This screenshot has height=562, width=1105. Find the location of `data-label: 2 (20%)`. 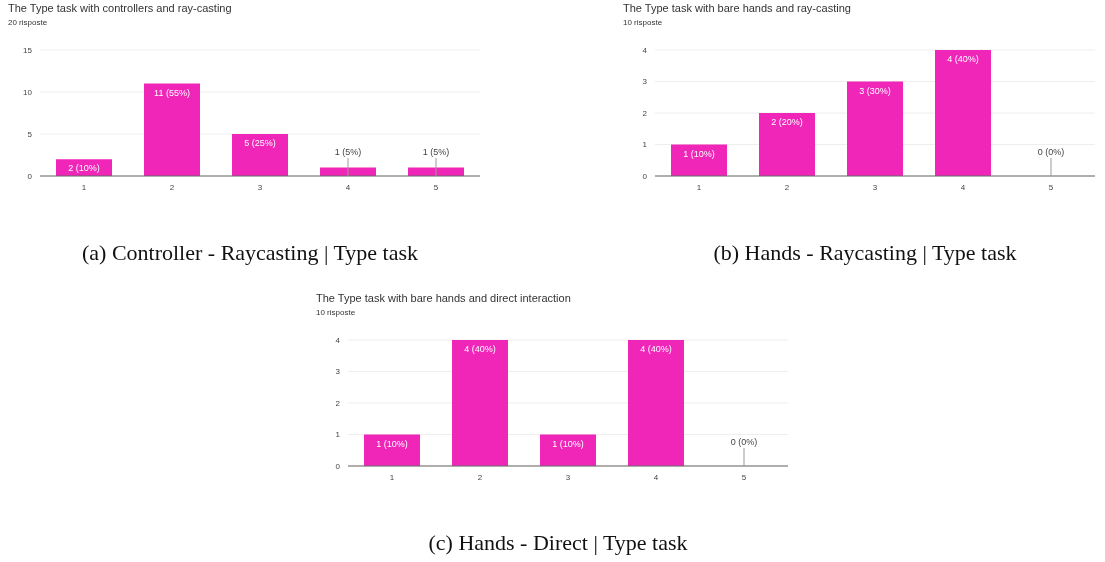

data-label: 2 (20%) is located at coordinates (787, 122).